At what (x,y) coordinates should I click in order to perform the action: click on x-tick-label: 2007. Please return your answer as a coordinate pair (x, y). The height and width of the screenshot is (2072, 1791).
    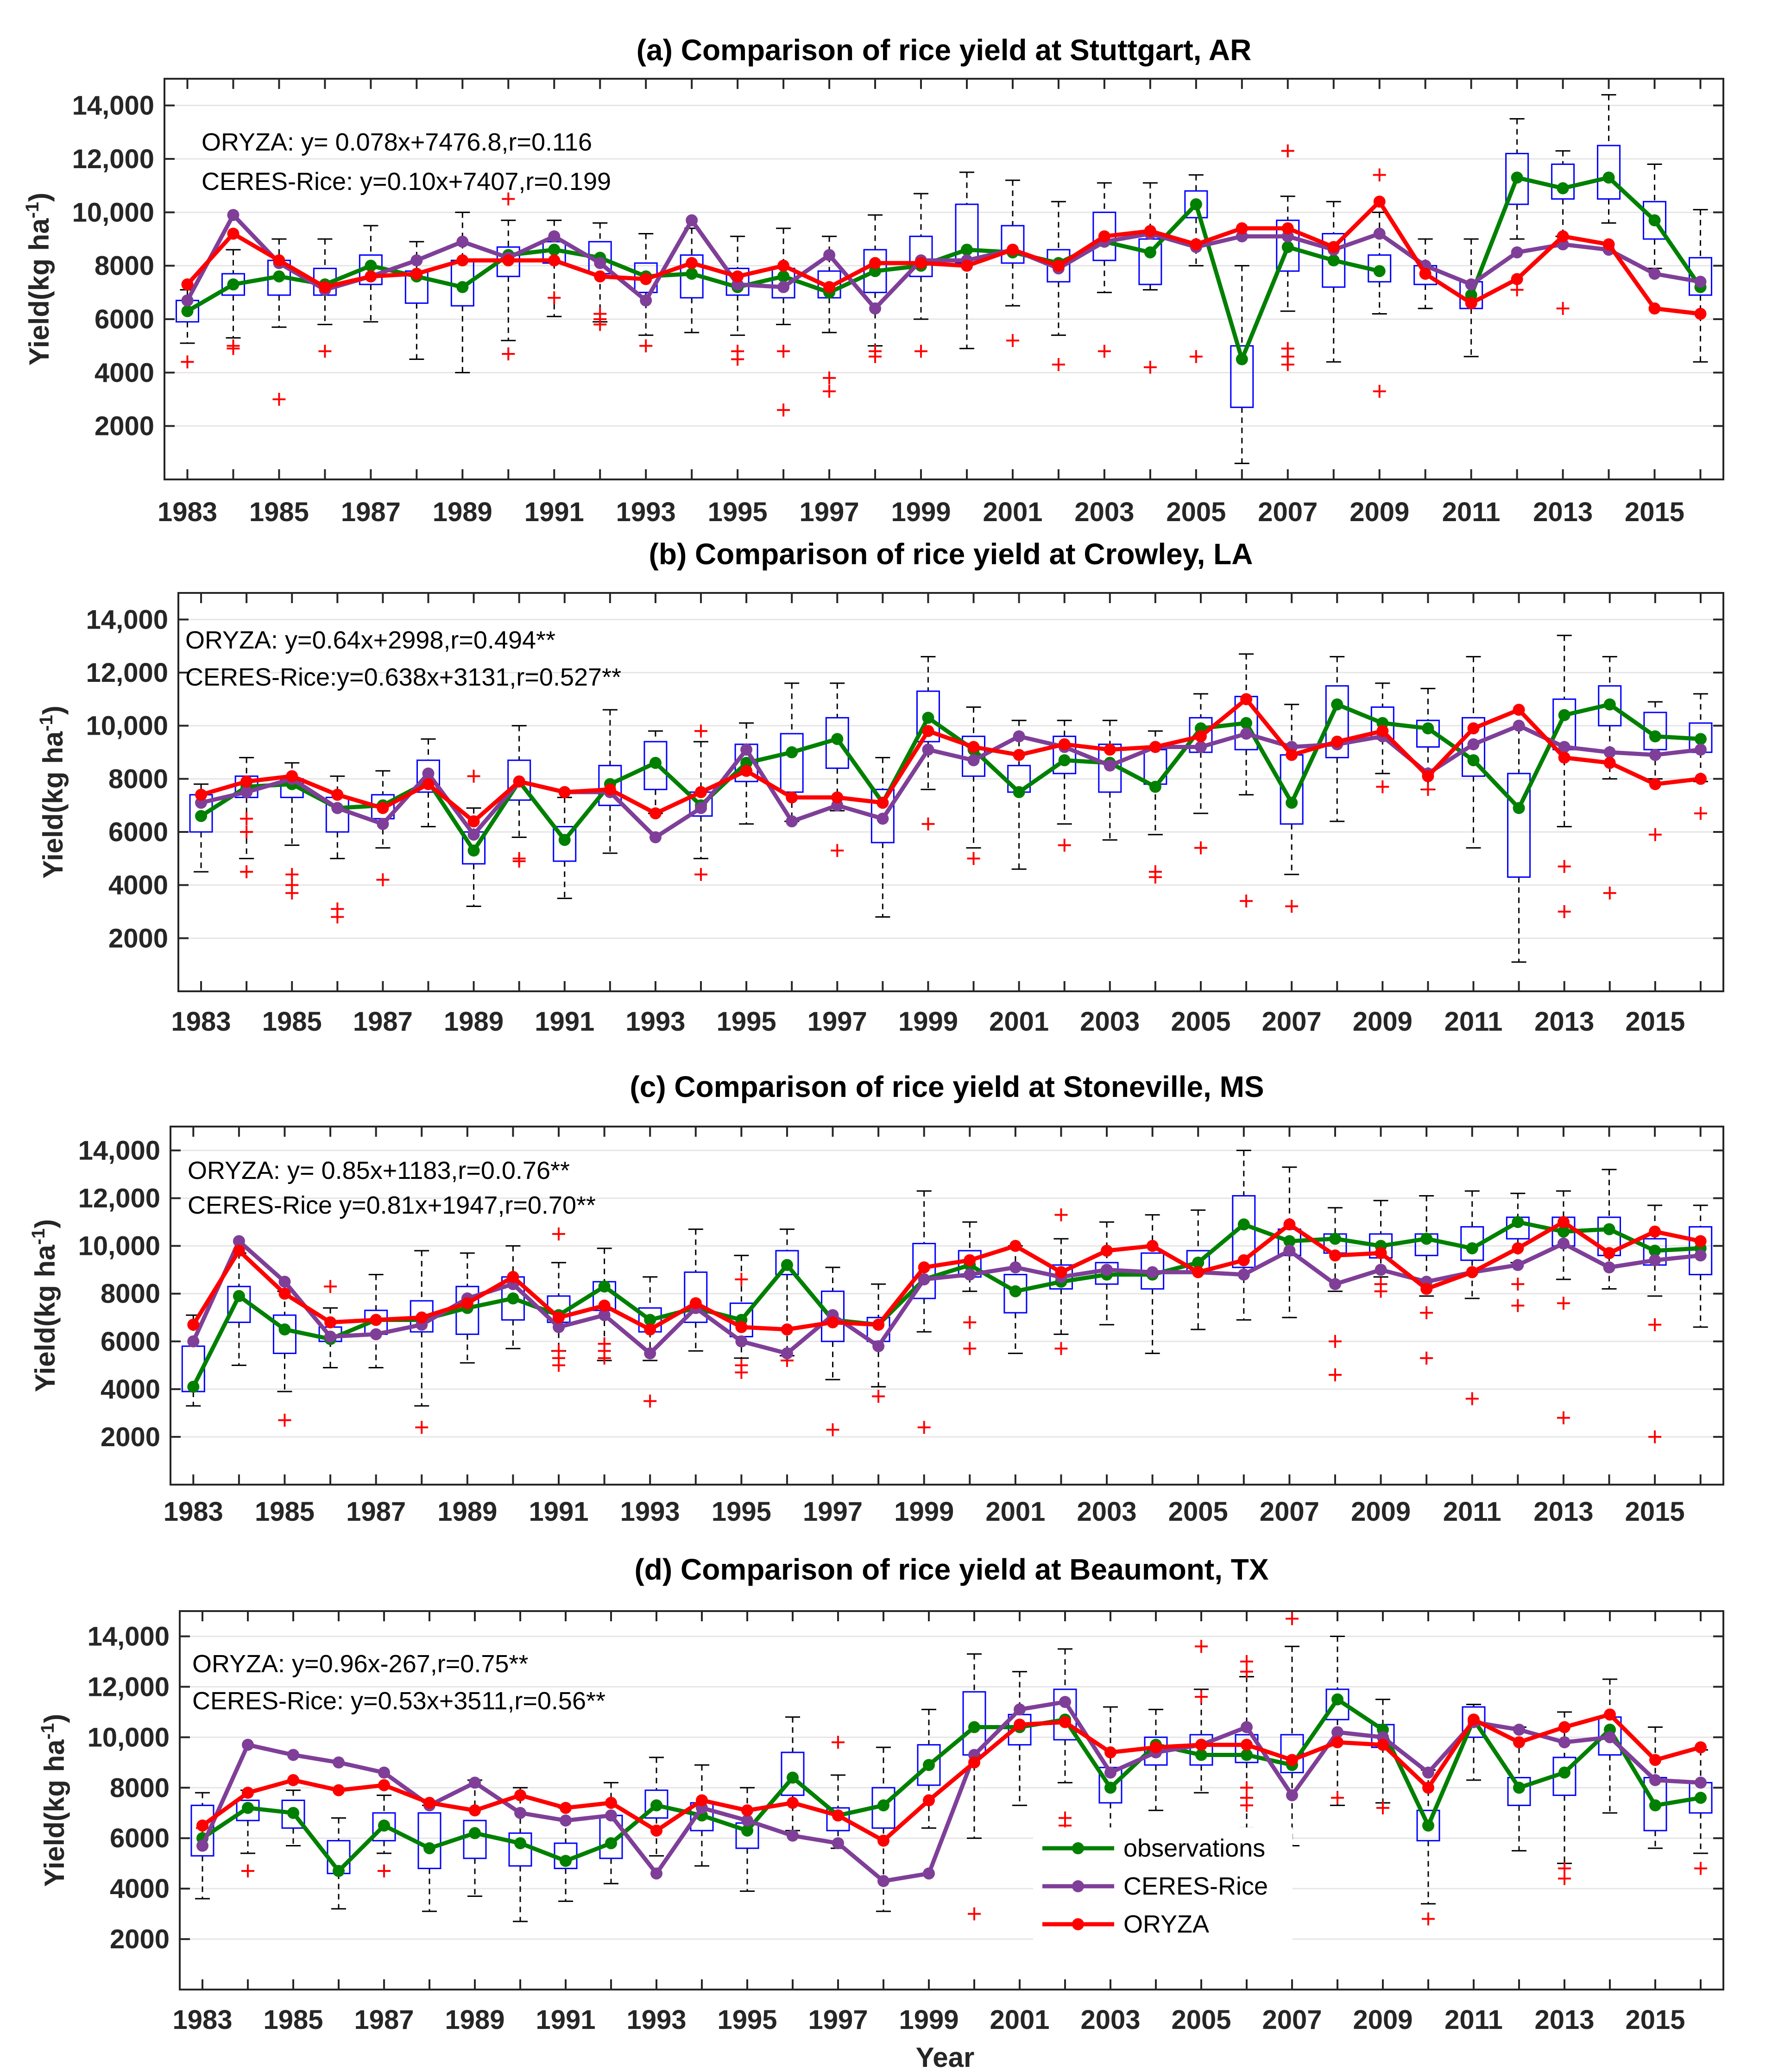
    Looking at the image, I should click on (1292, 1022).